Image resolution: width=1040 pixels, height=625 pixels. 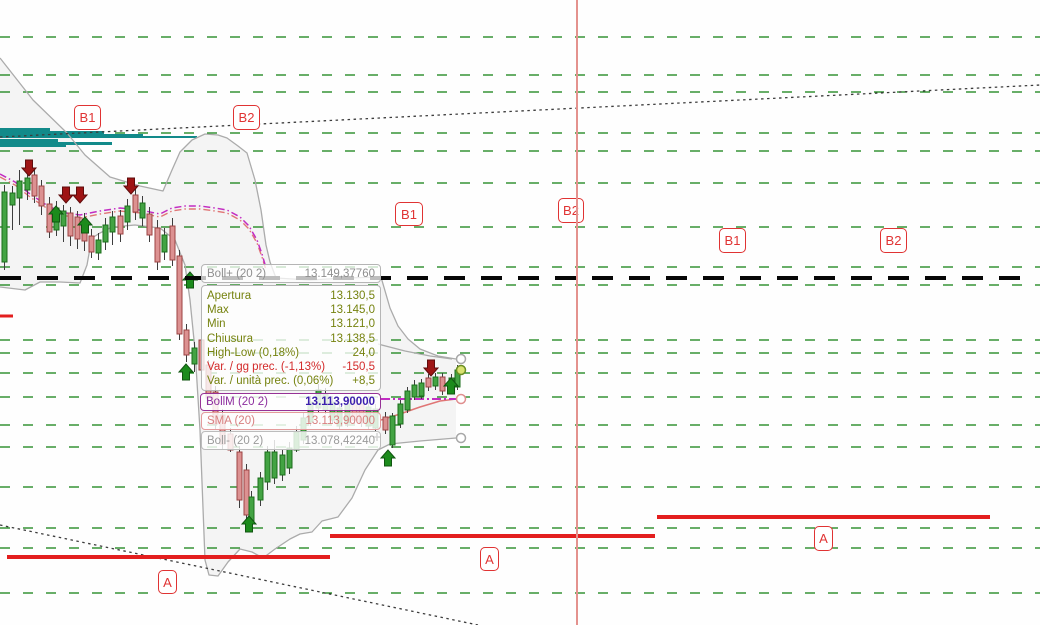 What do you see at coordinates (352, 310) in the screenshot?
I see `tooltip-row-value: 13.145,0` at bounding box center [352, 310].